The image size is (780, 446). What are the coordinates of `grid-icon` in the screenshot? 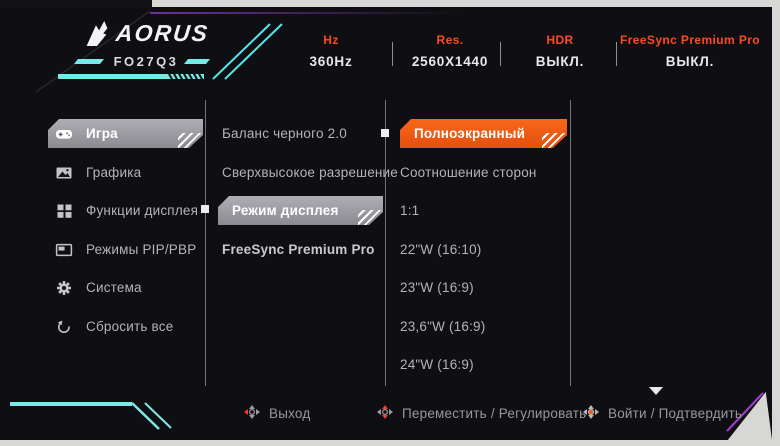 It's located at (64, 211).